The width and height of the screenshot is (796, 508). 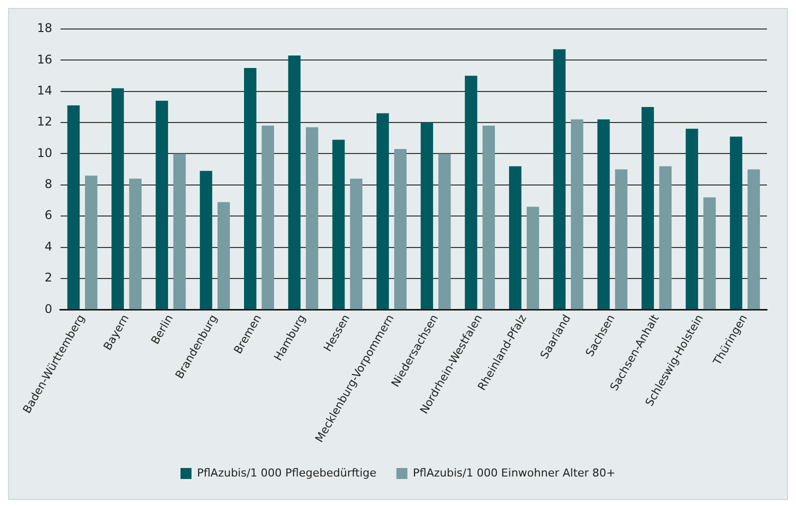 I want to click on y-tick-label: 12, so click(x=44, y=121).